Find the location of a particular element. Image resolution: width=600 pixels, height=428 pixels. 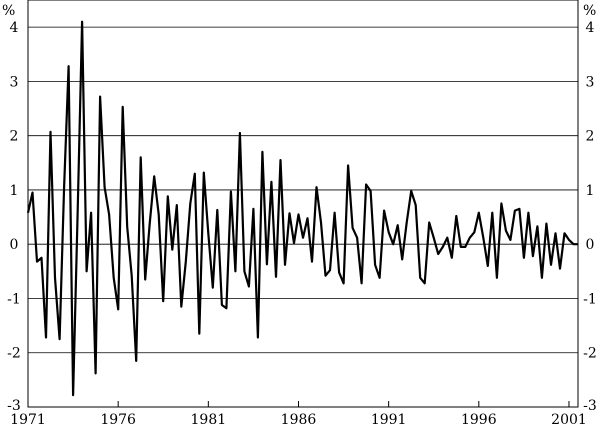

y-tick-label-left: 2 is located at coordinates (14, 137).